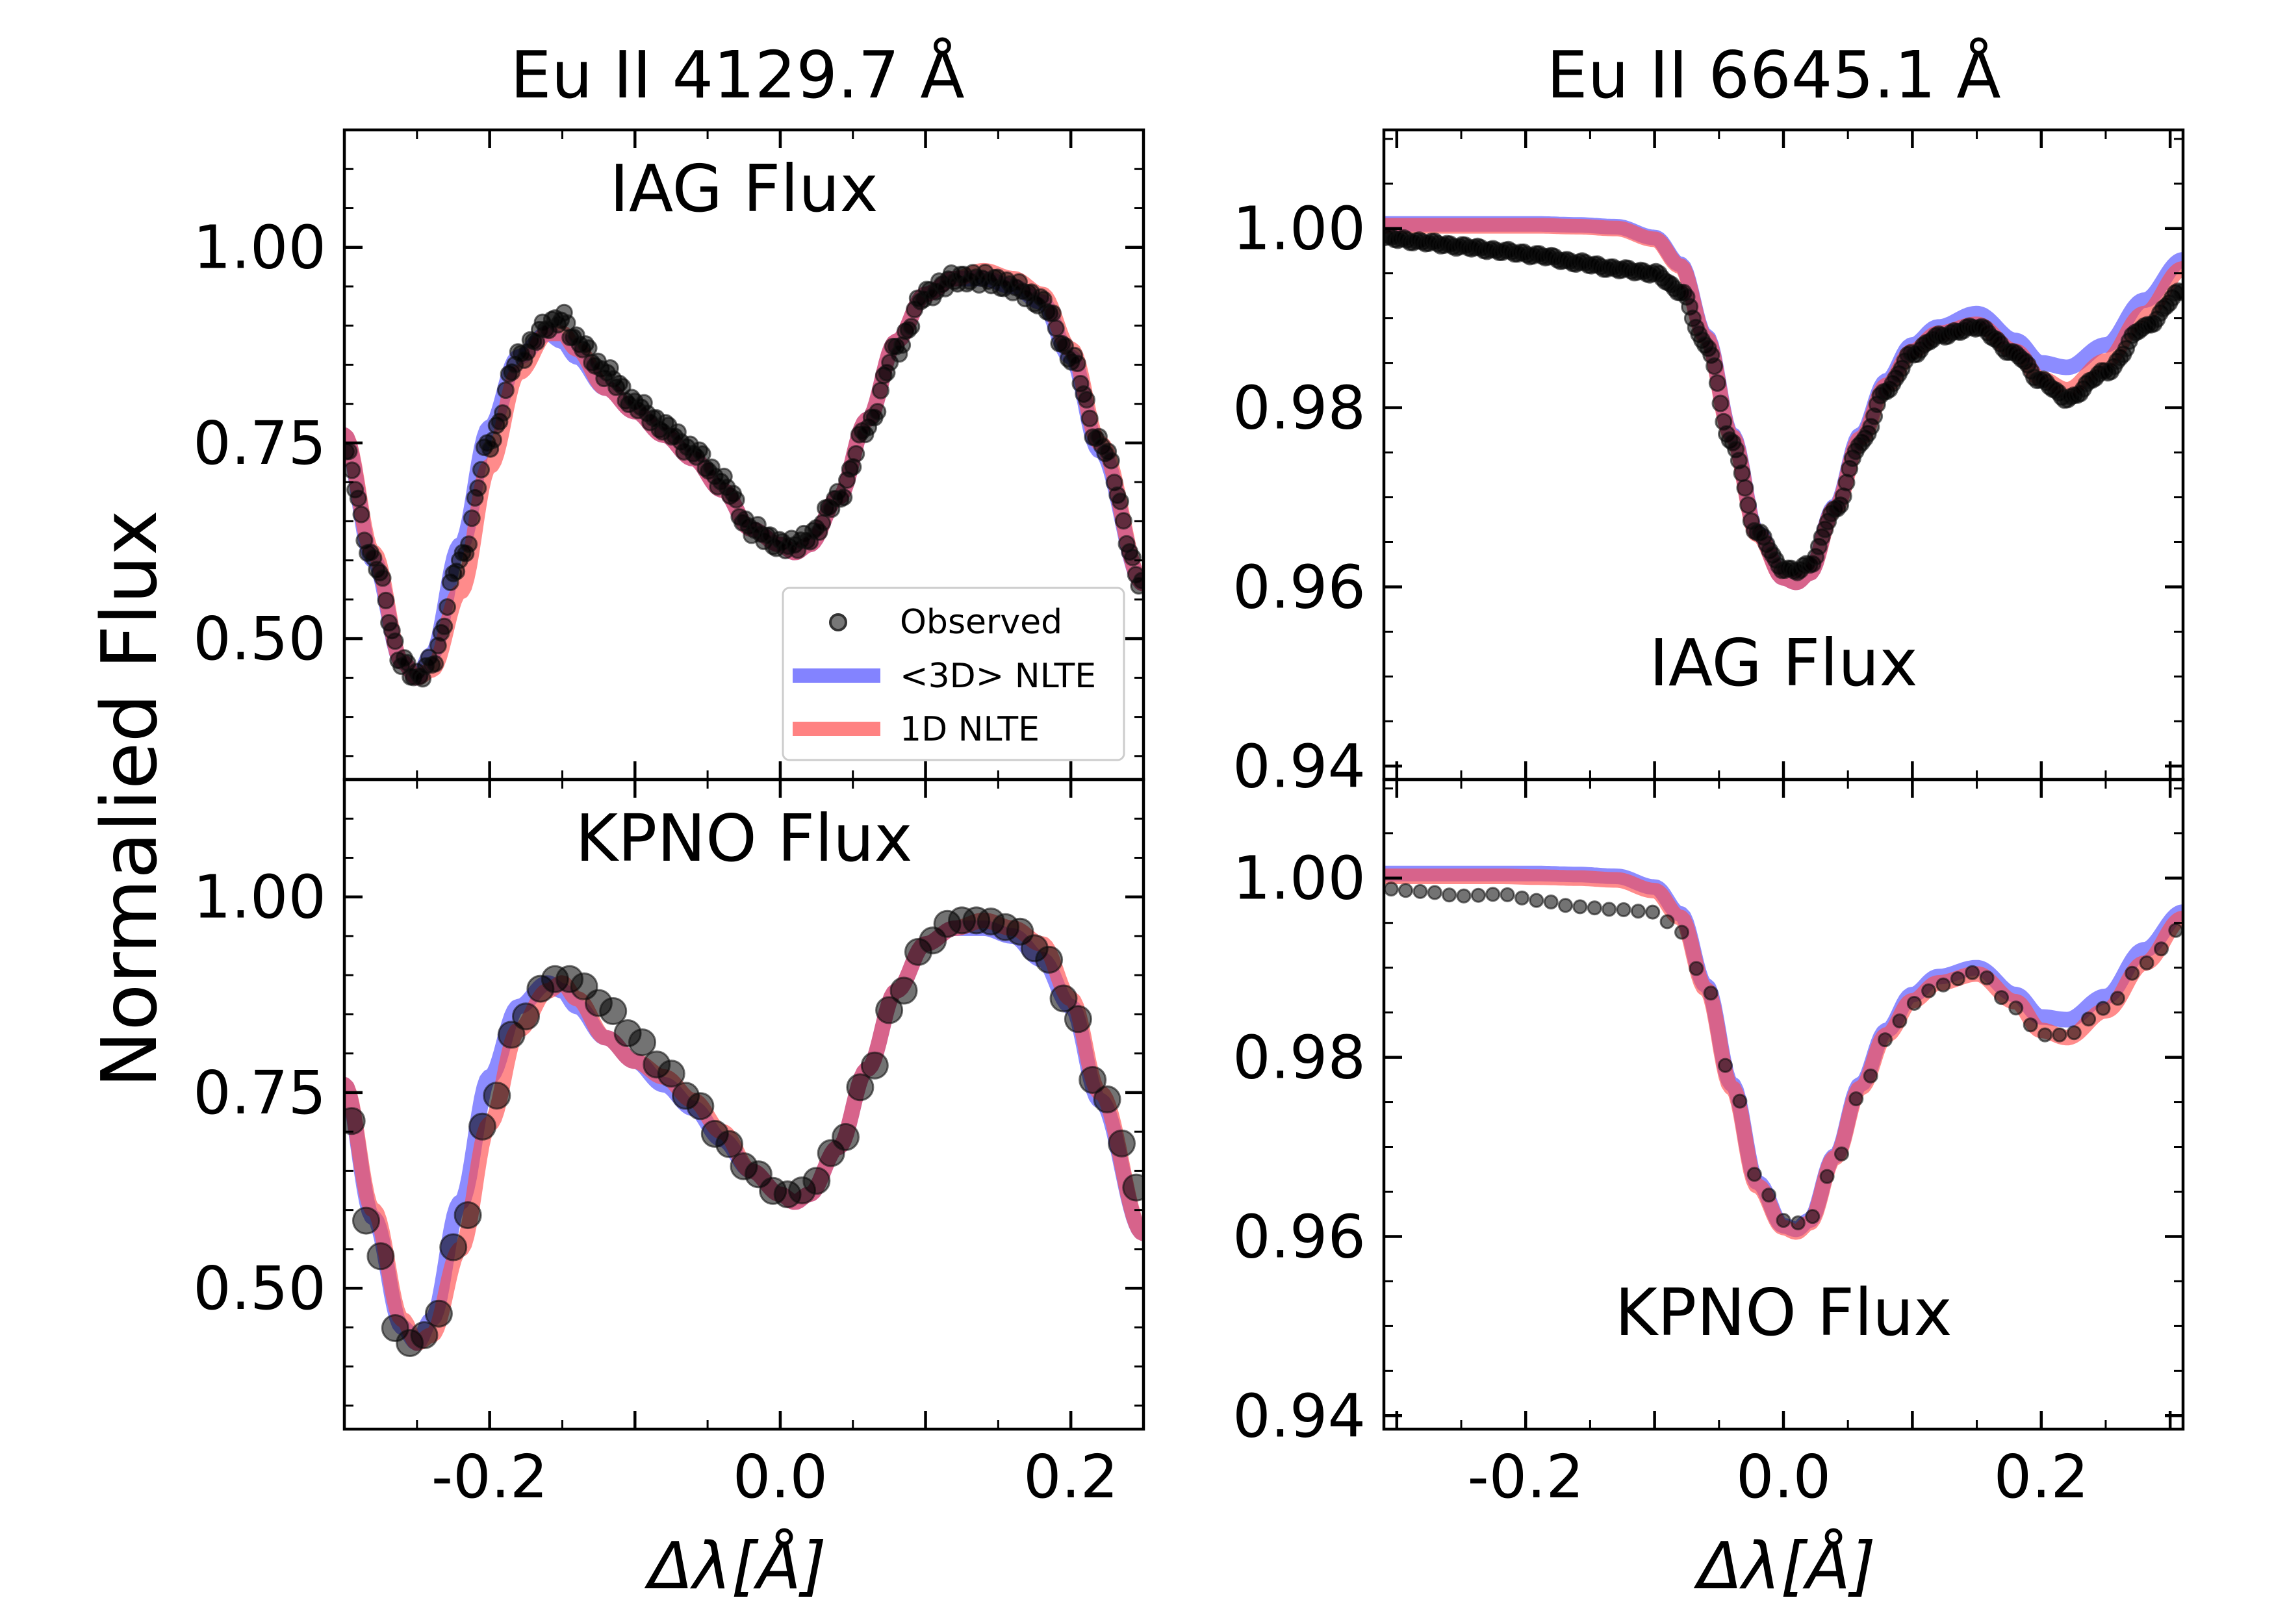  What do you see at coordinates (1525, 1477) in the screenshot?
I see `x-tick-label: -0.2` at bounding box center [1525, 1477].